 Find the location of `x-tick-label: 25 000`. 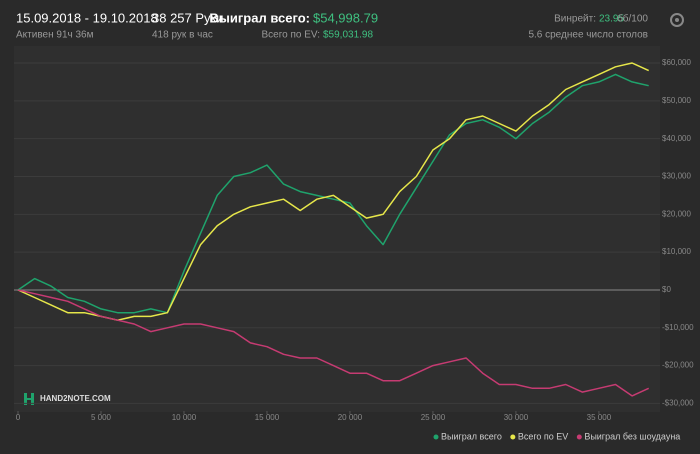

x-tick-label: 25 000 is located at coordinates (433, 417).